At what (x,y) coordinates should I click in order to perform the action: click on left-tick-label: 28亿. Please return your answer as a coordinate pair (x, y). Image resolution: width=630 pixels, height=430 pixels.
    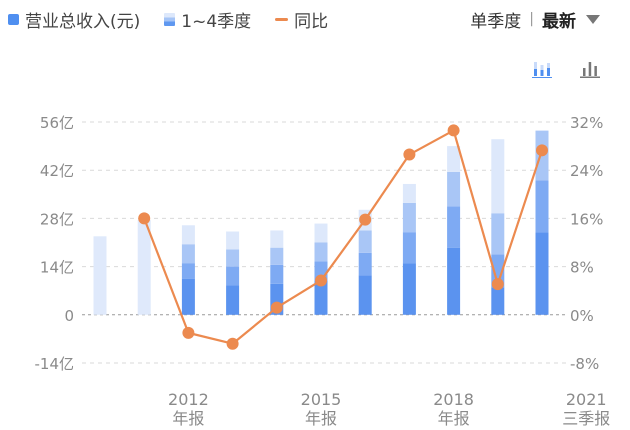
    Looking at the image, I should click on (57, 219).